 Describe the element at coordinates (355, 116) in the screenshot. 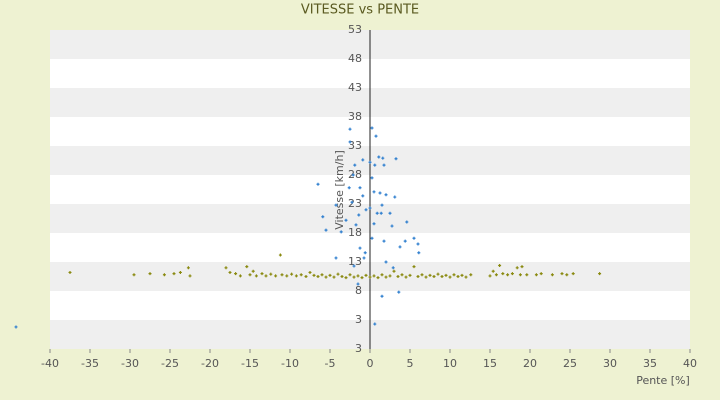

I see `y-tick-label: 38` at that location.